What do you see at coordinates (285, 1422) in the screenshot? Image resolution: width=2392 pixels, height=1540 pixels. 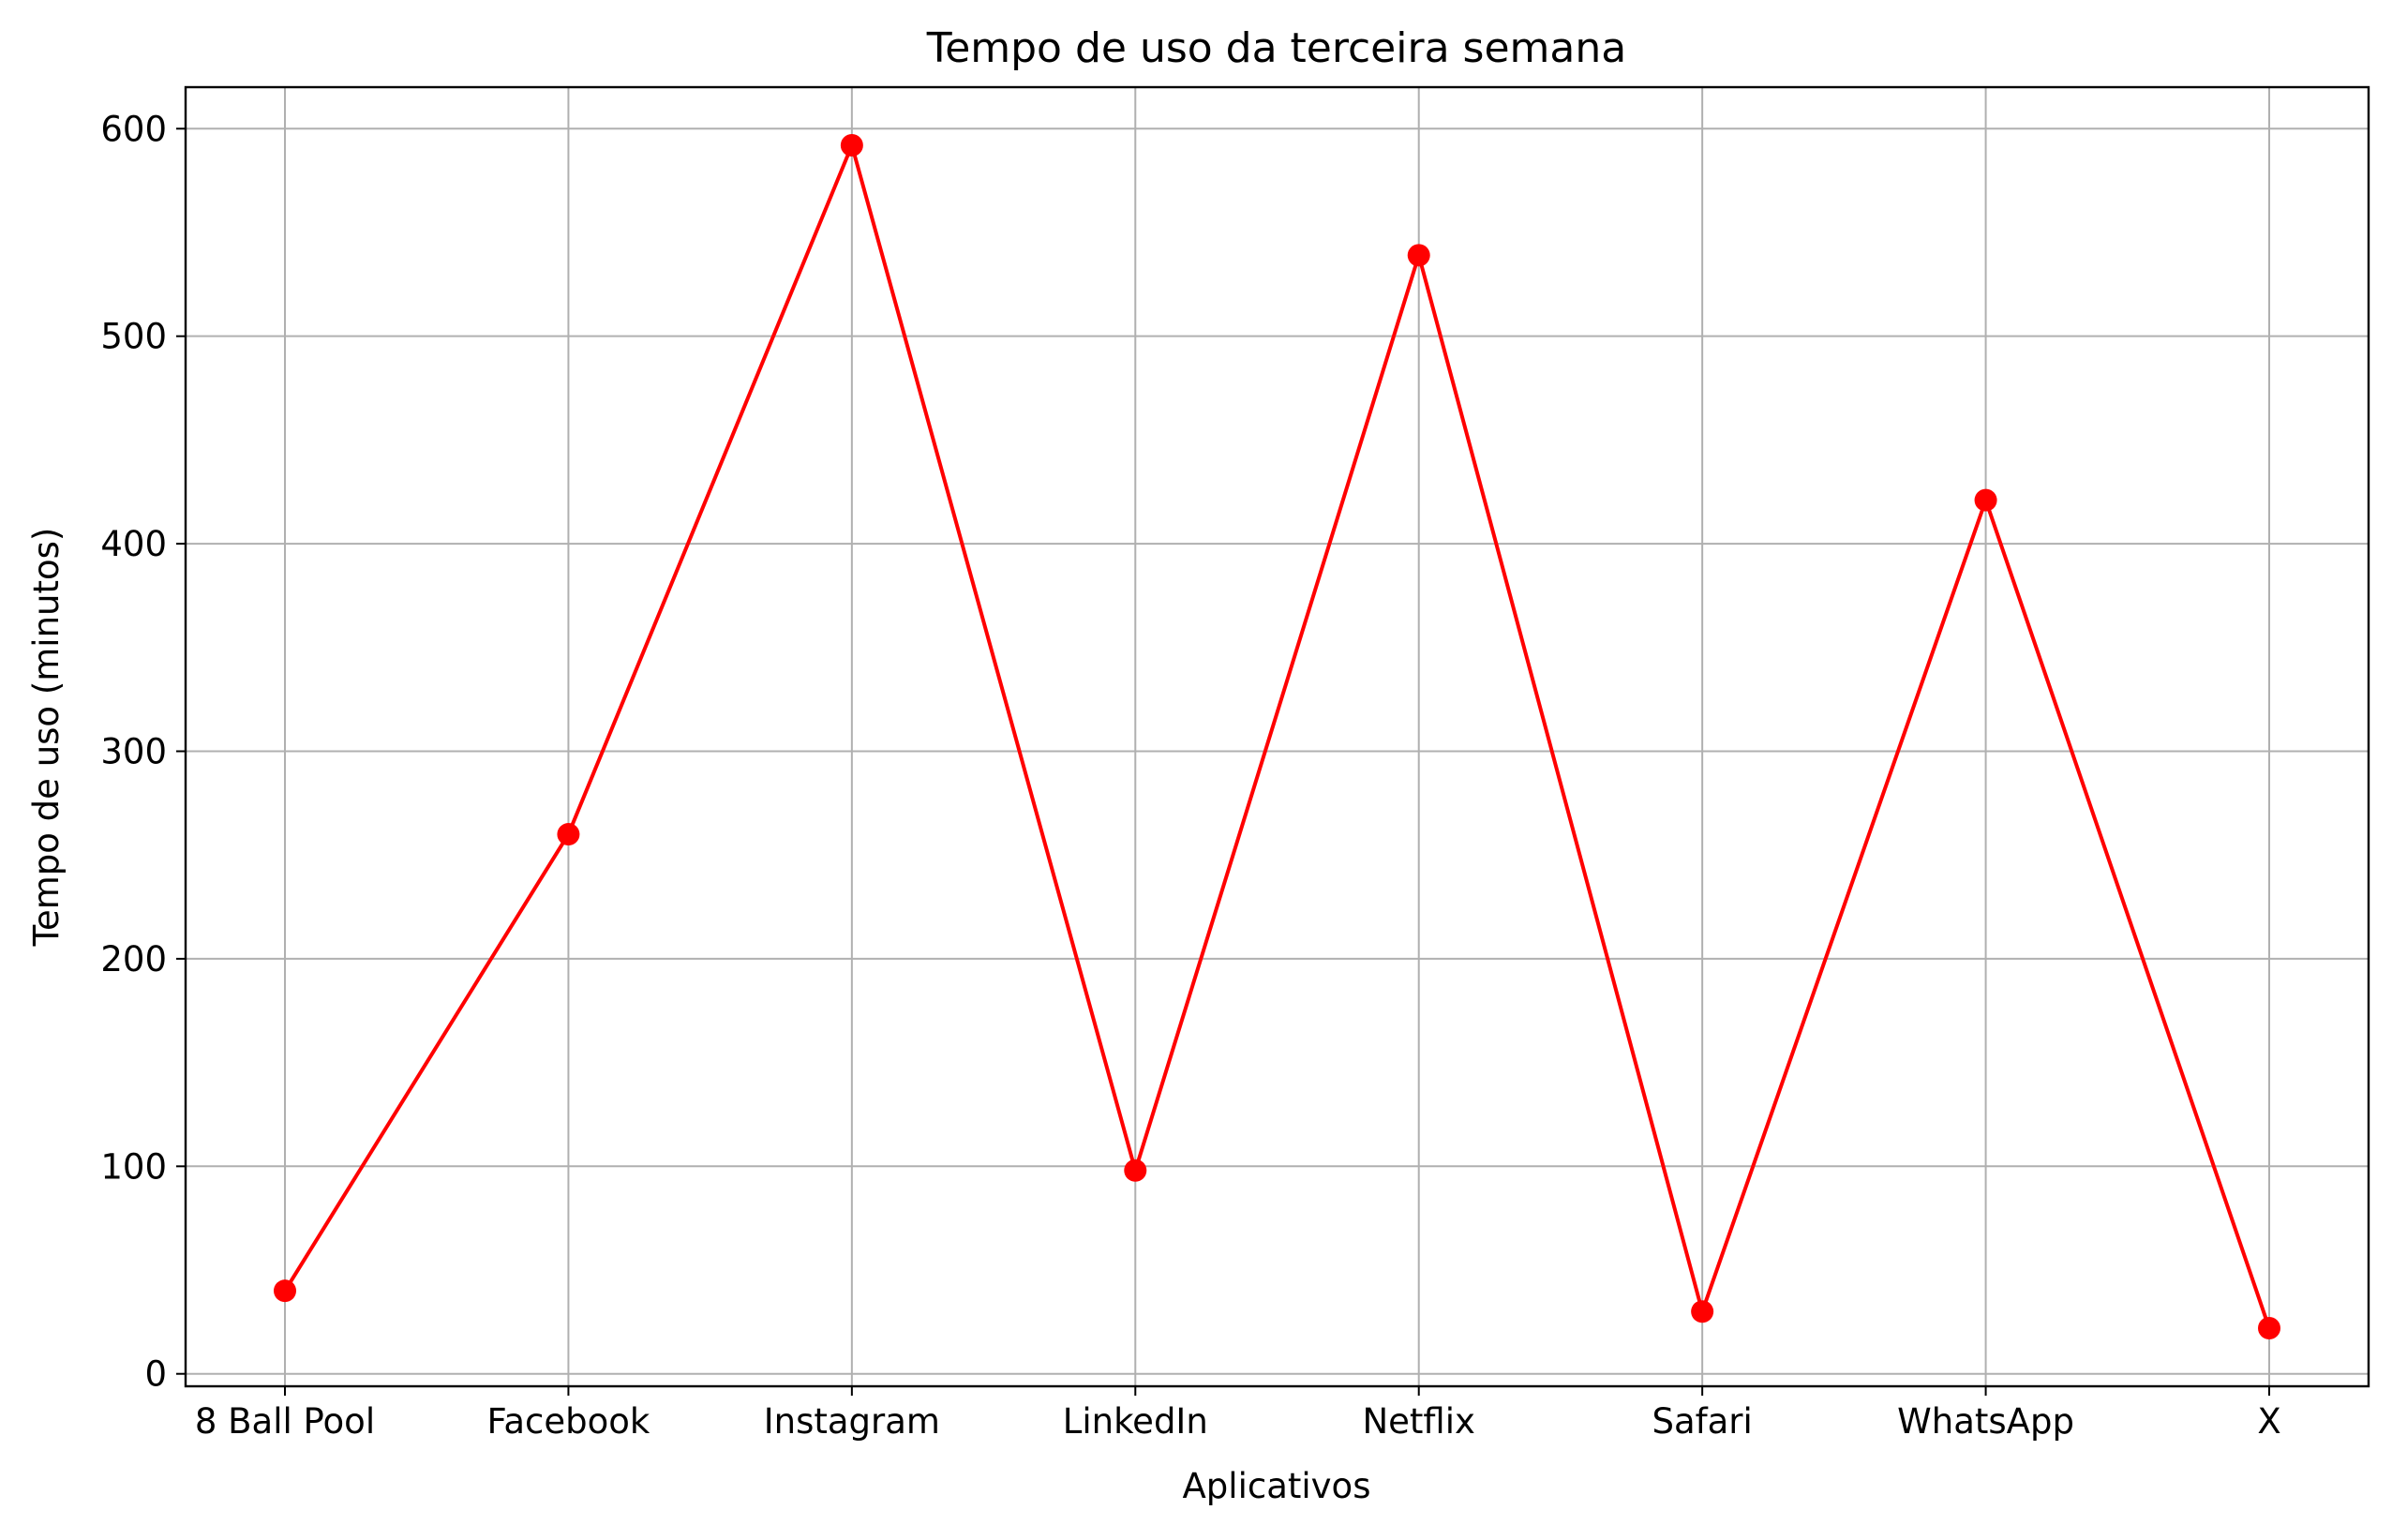 I see `x-tick-label: 8 Ball Pool` at bounding box center [285, 1422].